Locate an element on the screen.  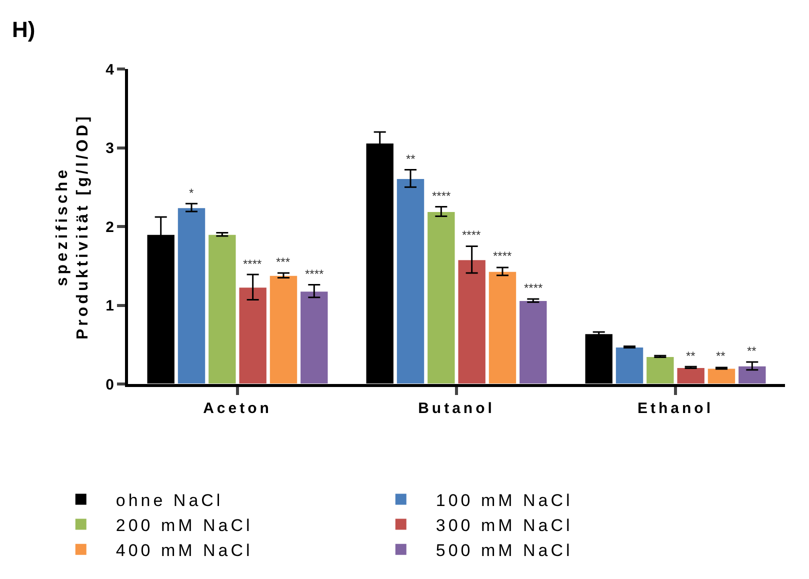
y-tick-label: 0 is located at coordinates (110, 385).